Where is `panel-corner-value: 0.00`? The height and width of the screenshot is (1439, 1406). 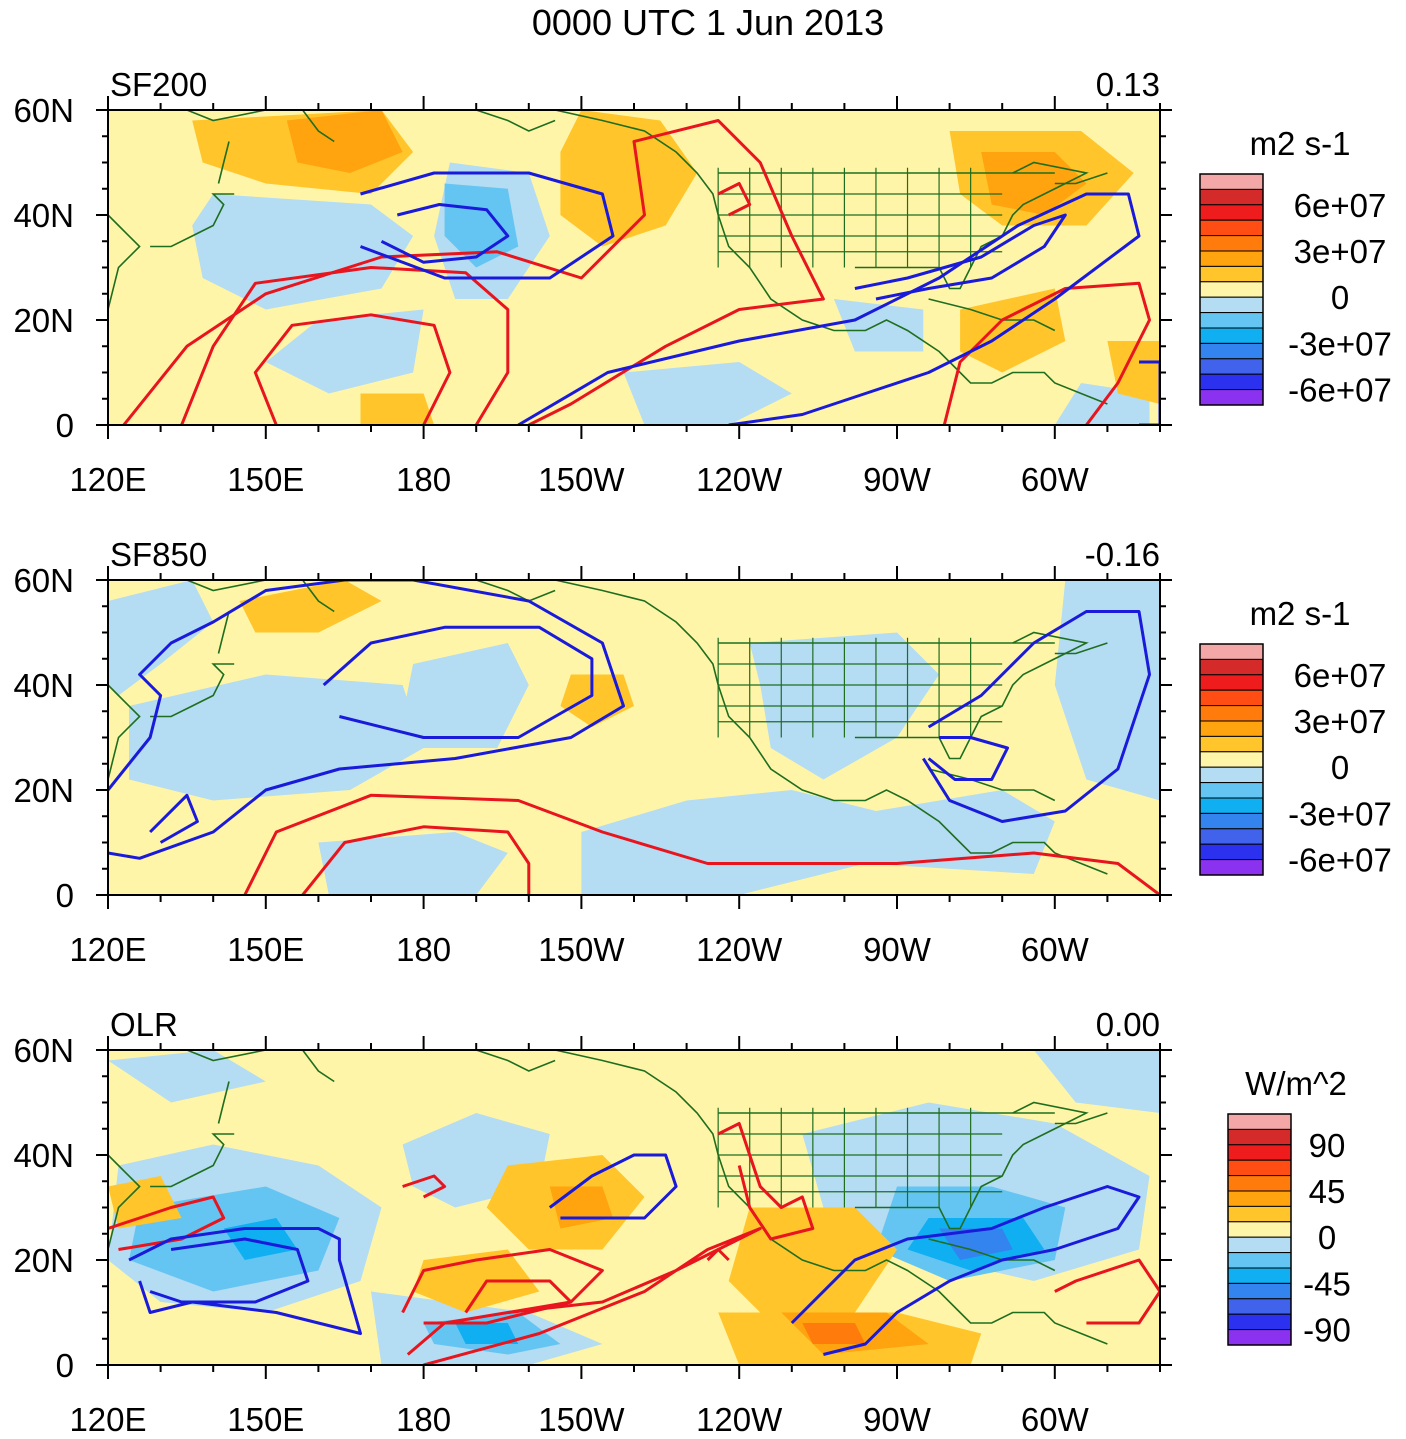
panel-corner-value: 0.00 is located at coordinates (1128, 1024).